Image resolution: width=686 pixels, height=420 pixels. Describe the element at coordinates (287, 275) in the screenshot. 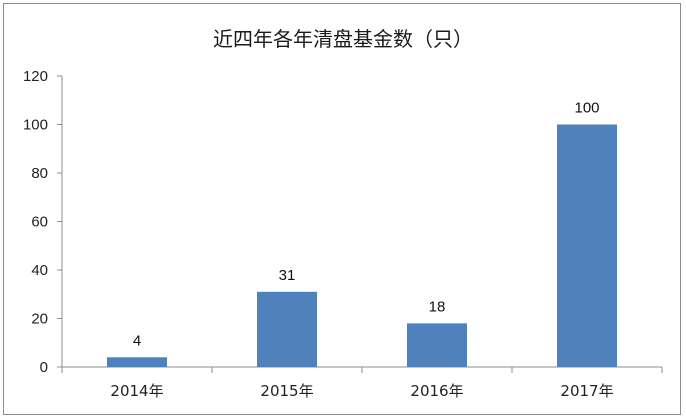

I see `data-label: 31` at that location.